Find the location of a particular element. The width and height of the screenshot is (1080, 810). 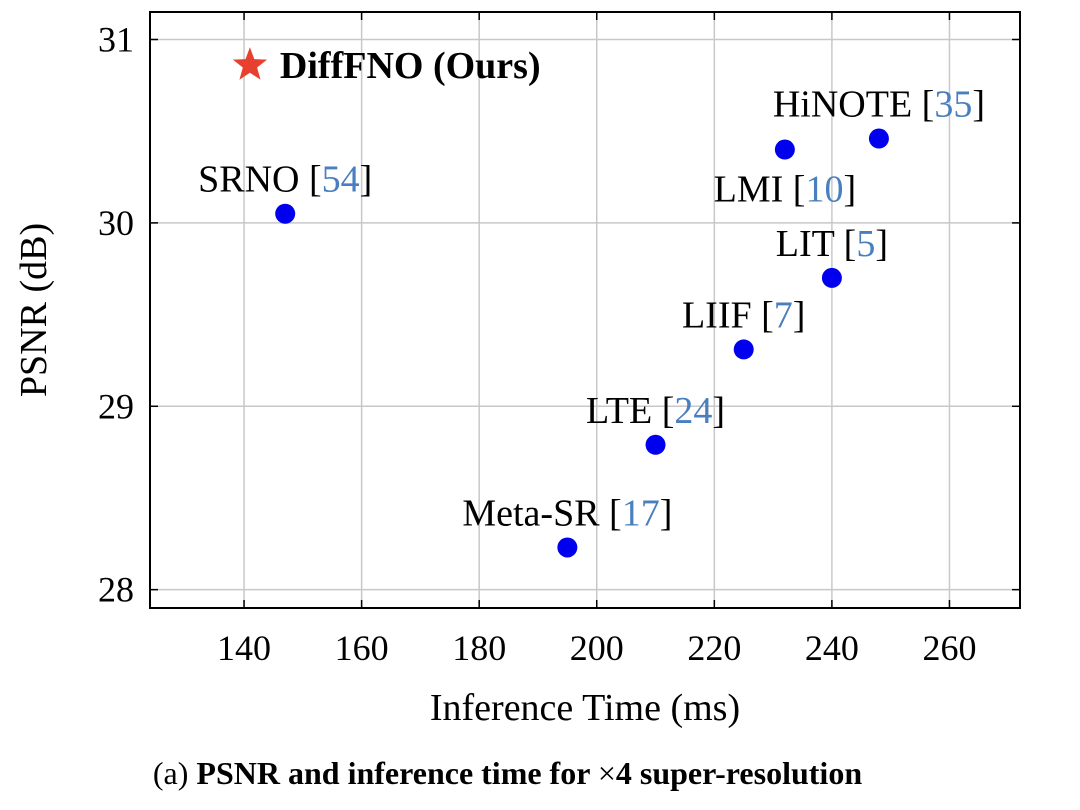

ours-star-marker is located at coordinates (250, 63).